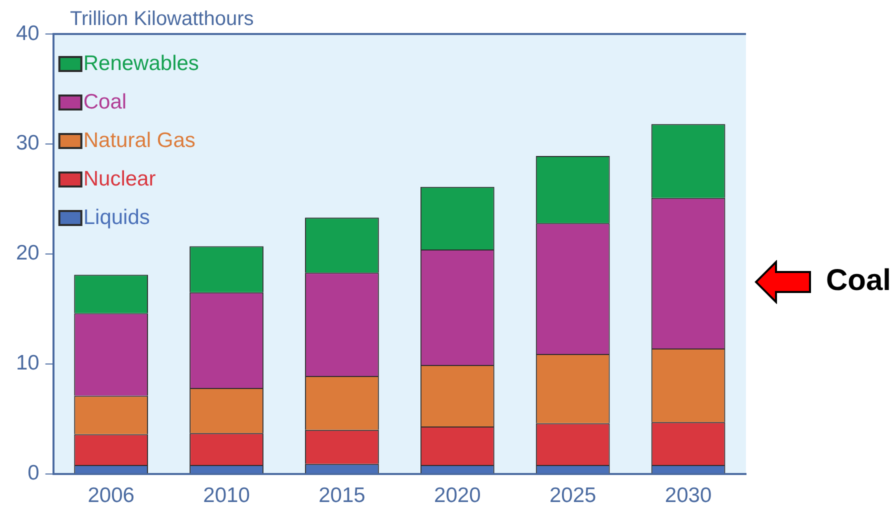  I want to click on legend-label: Renewables, so click(141, 63).